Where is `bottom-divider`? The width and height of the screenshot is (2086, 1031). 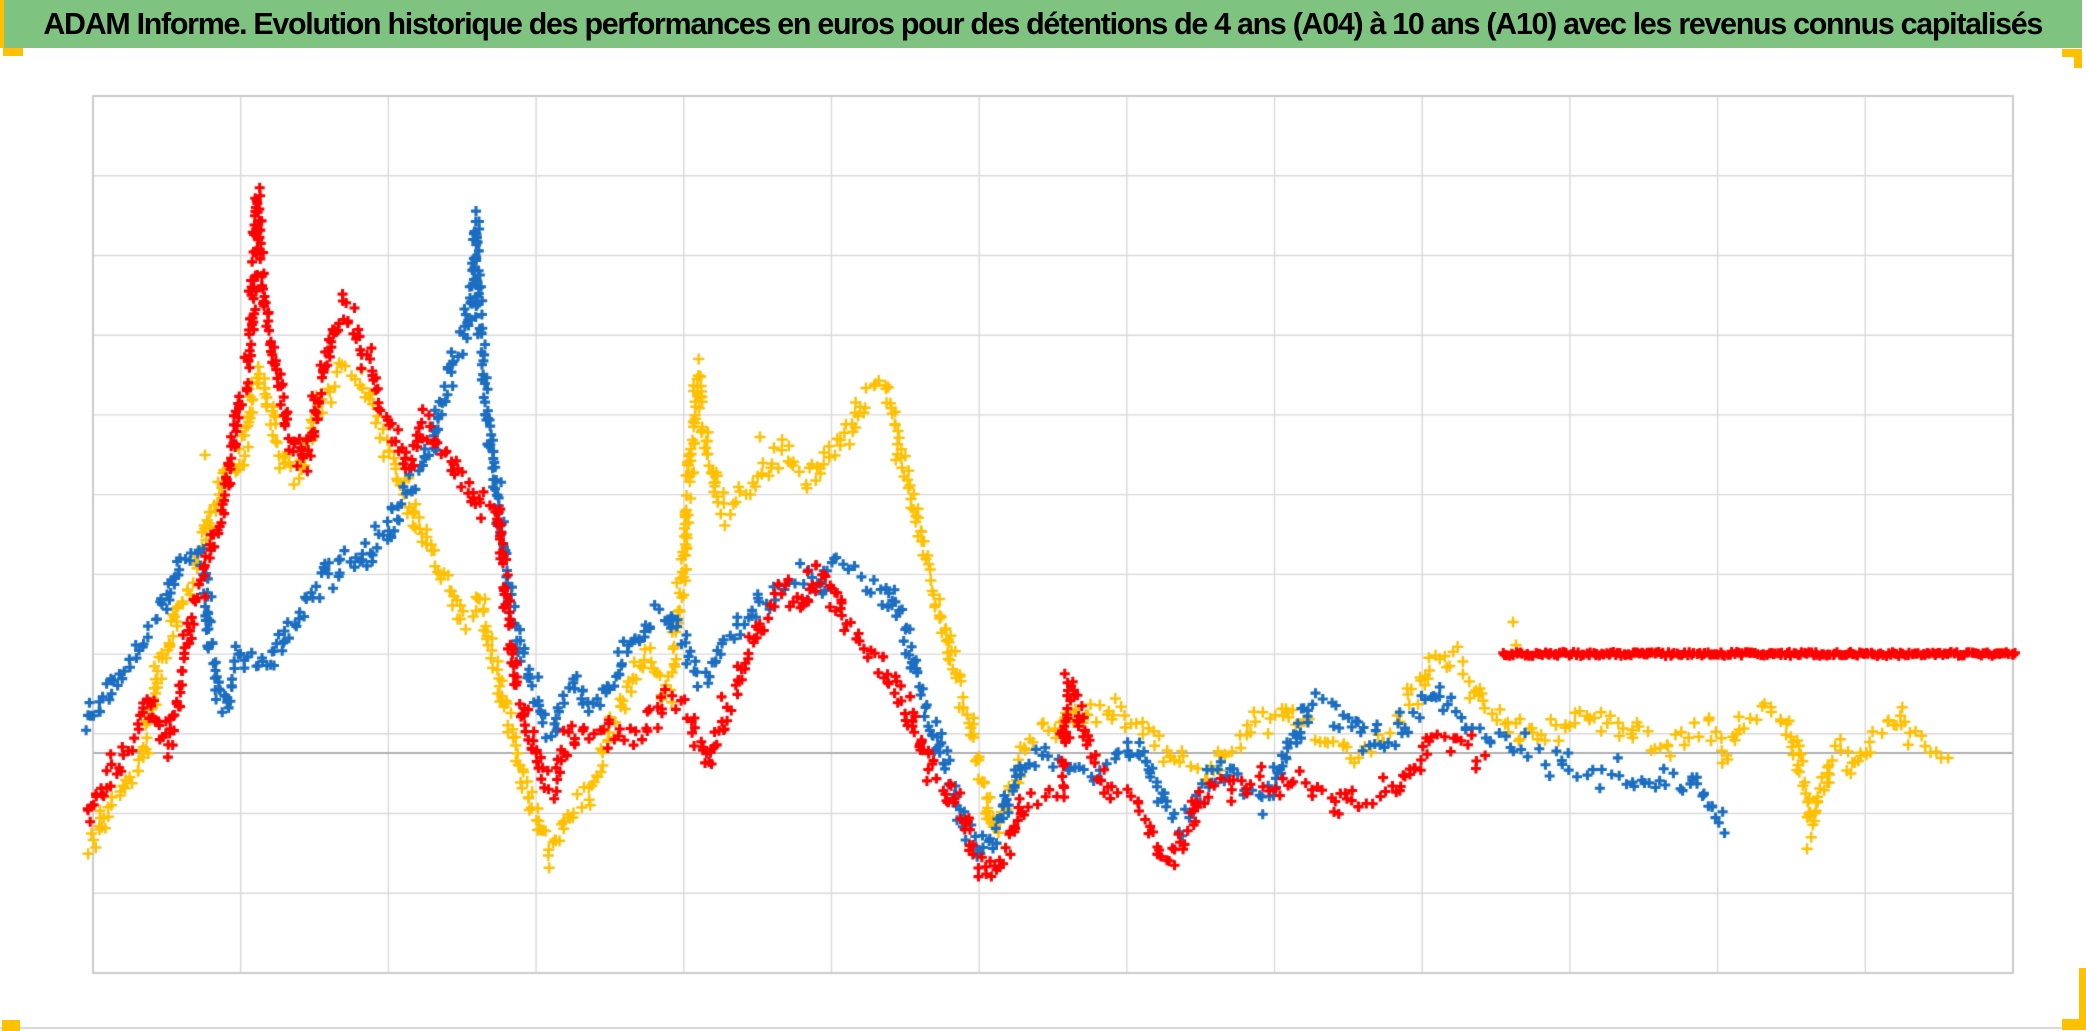
bottom-divider is located at coordinates (1043, 1028).